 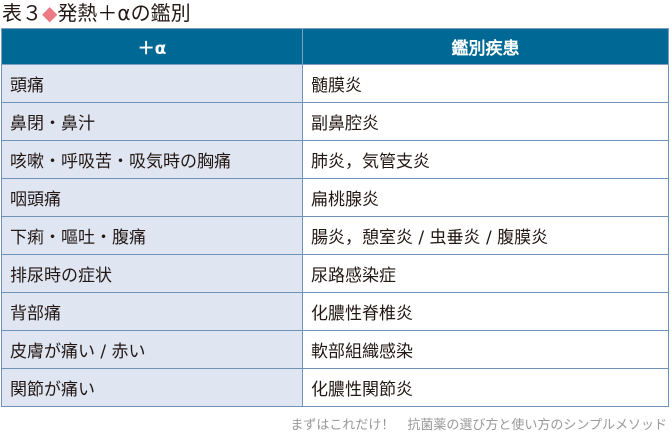 What do you see at coordinates (22, 13) in the screenshot?
I see `title-prefix: 表３` at bounding box center [22, 13].